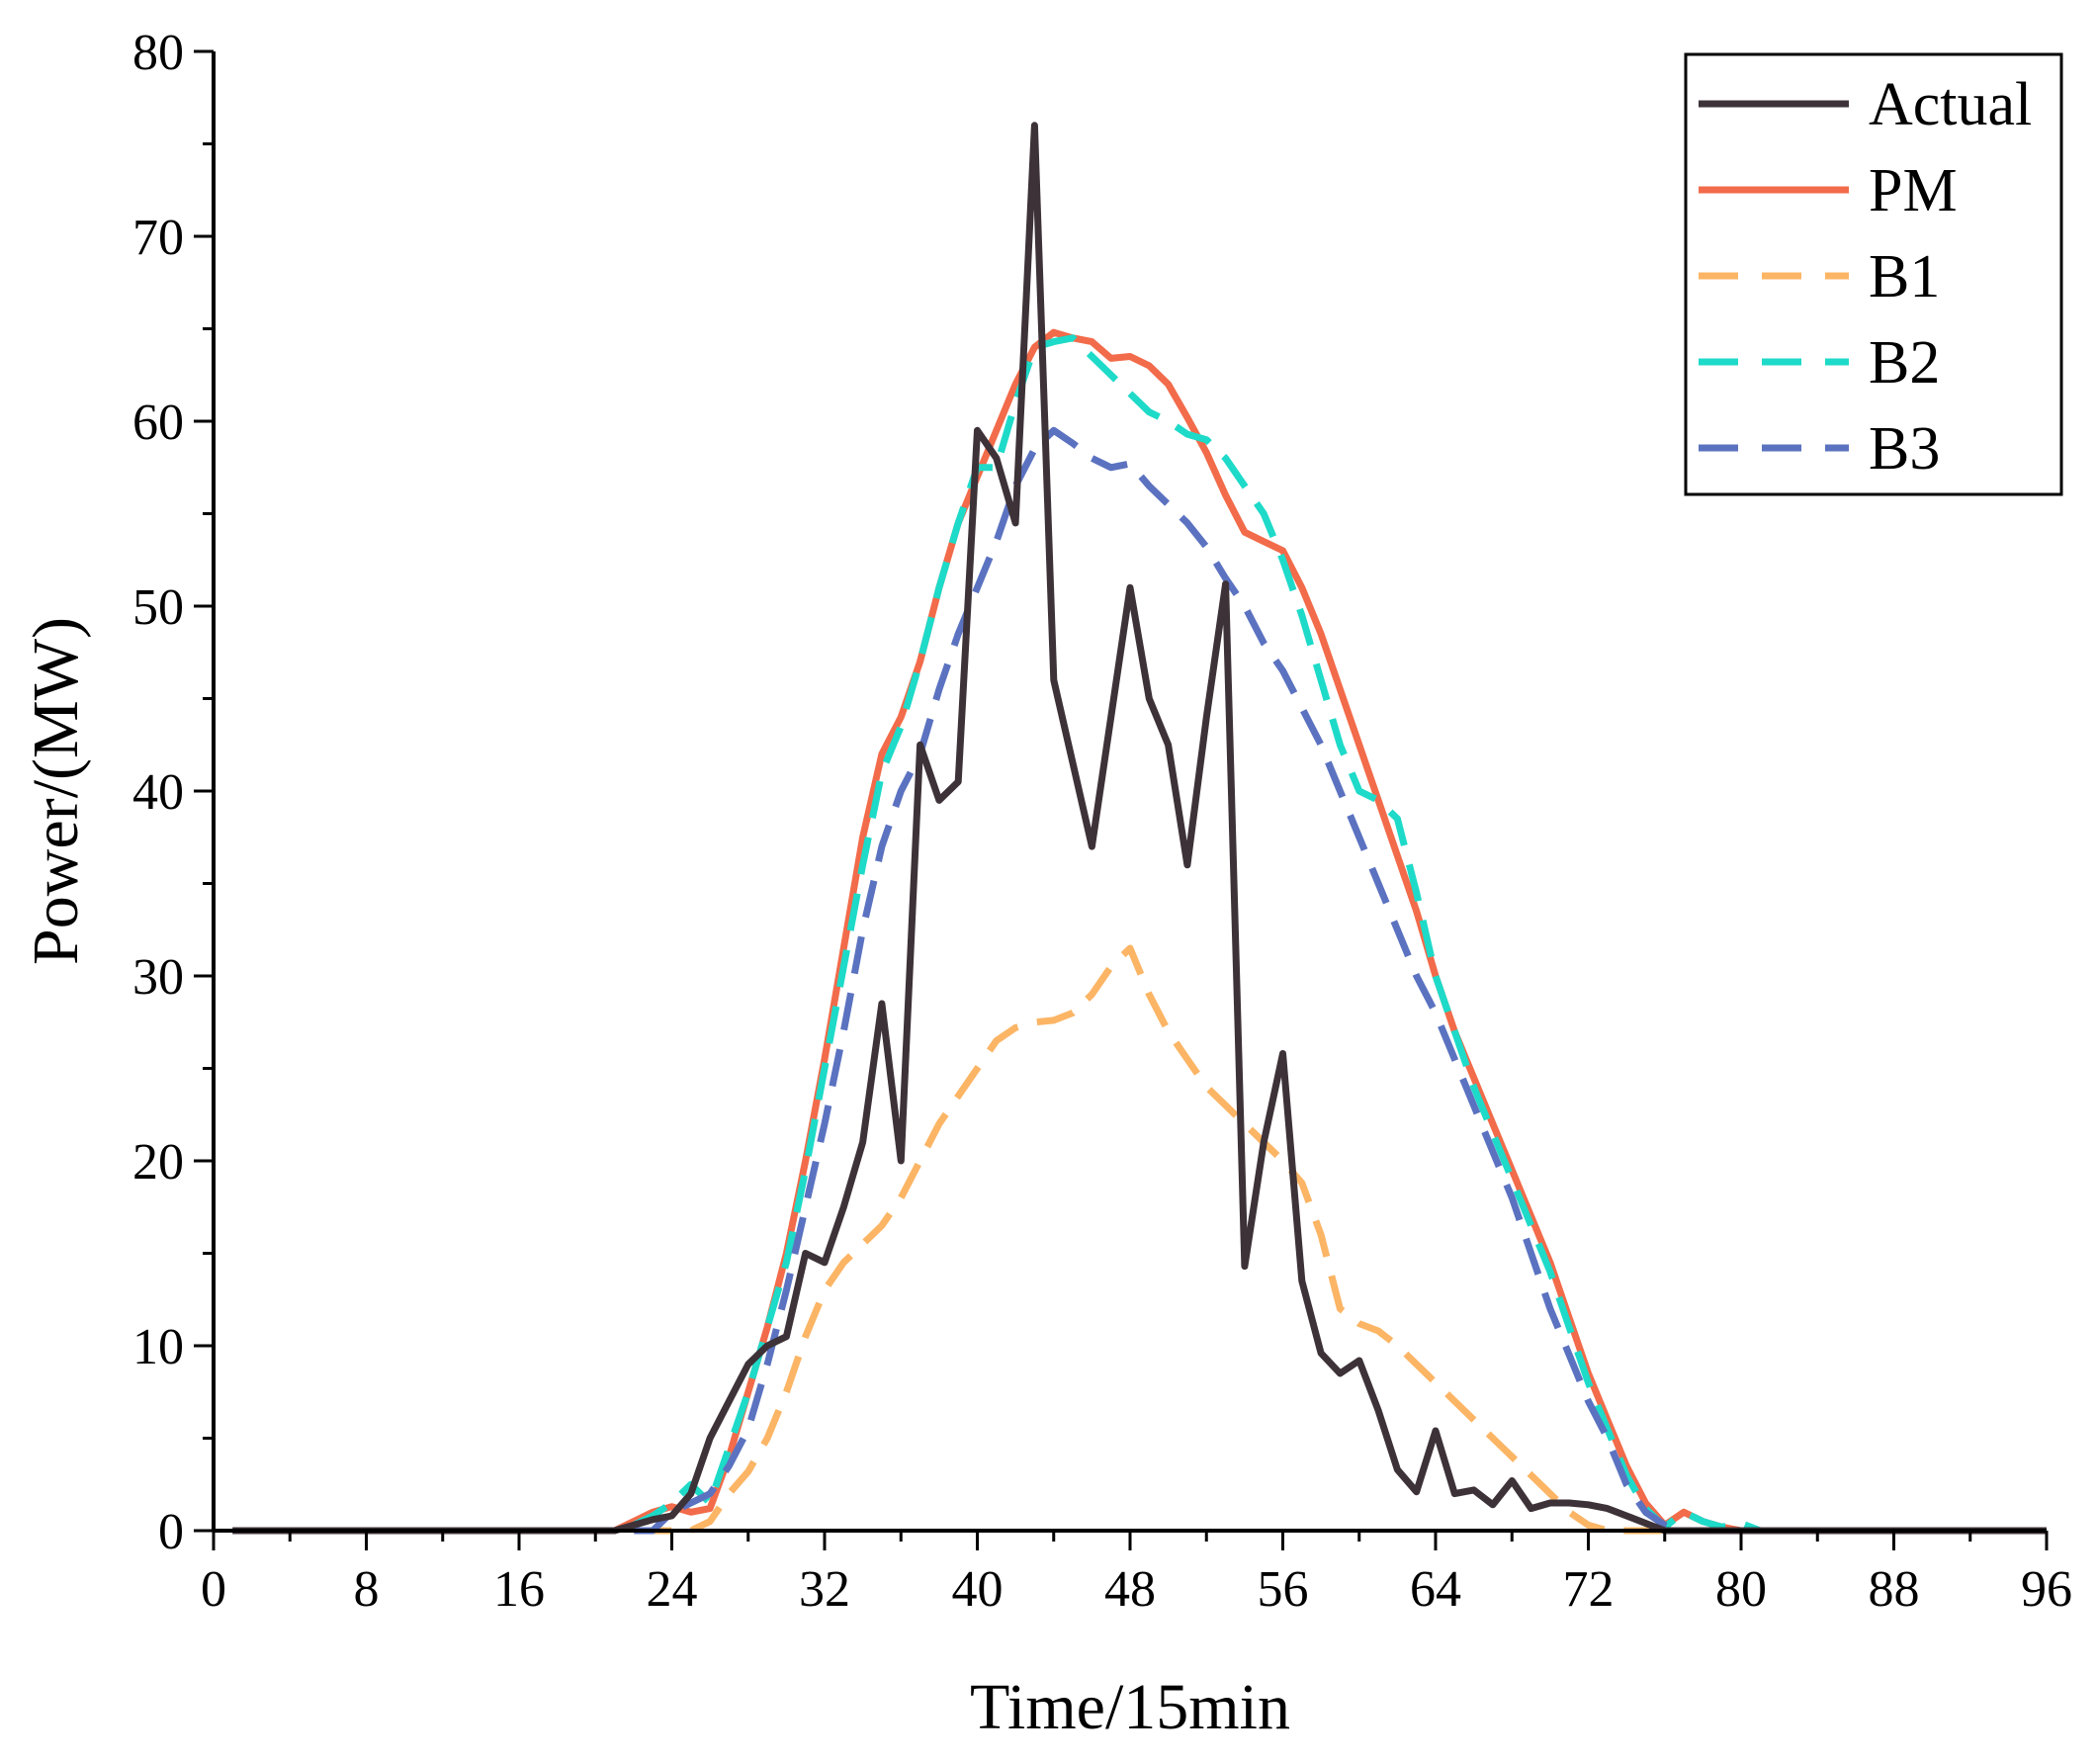 This screenshot has height=1764, width=2097. I want to click on x-axis-title: Time/15min, so click(1130, 1707).